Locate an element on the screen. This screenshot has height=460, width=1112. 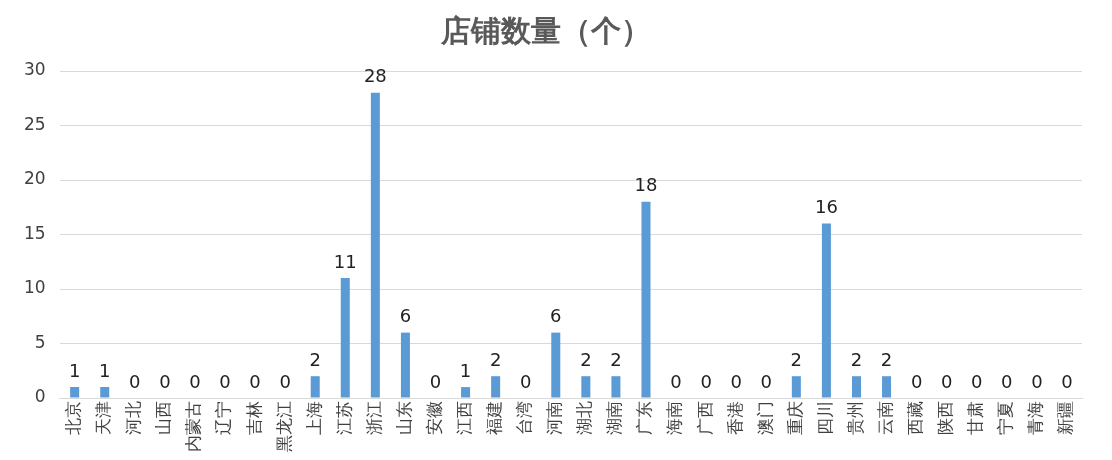
x-tick-label: 吉林 is located at coordinates (253, 418).